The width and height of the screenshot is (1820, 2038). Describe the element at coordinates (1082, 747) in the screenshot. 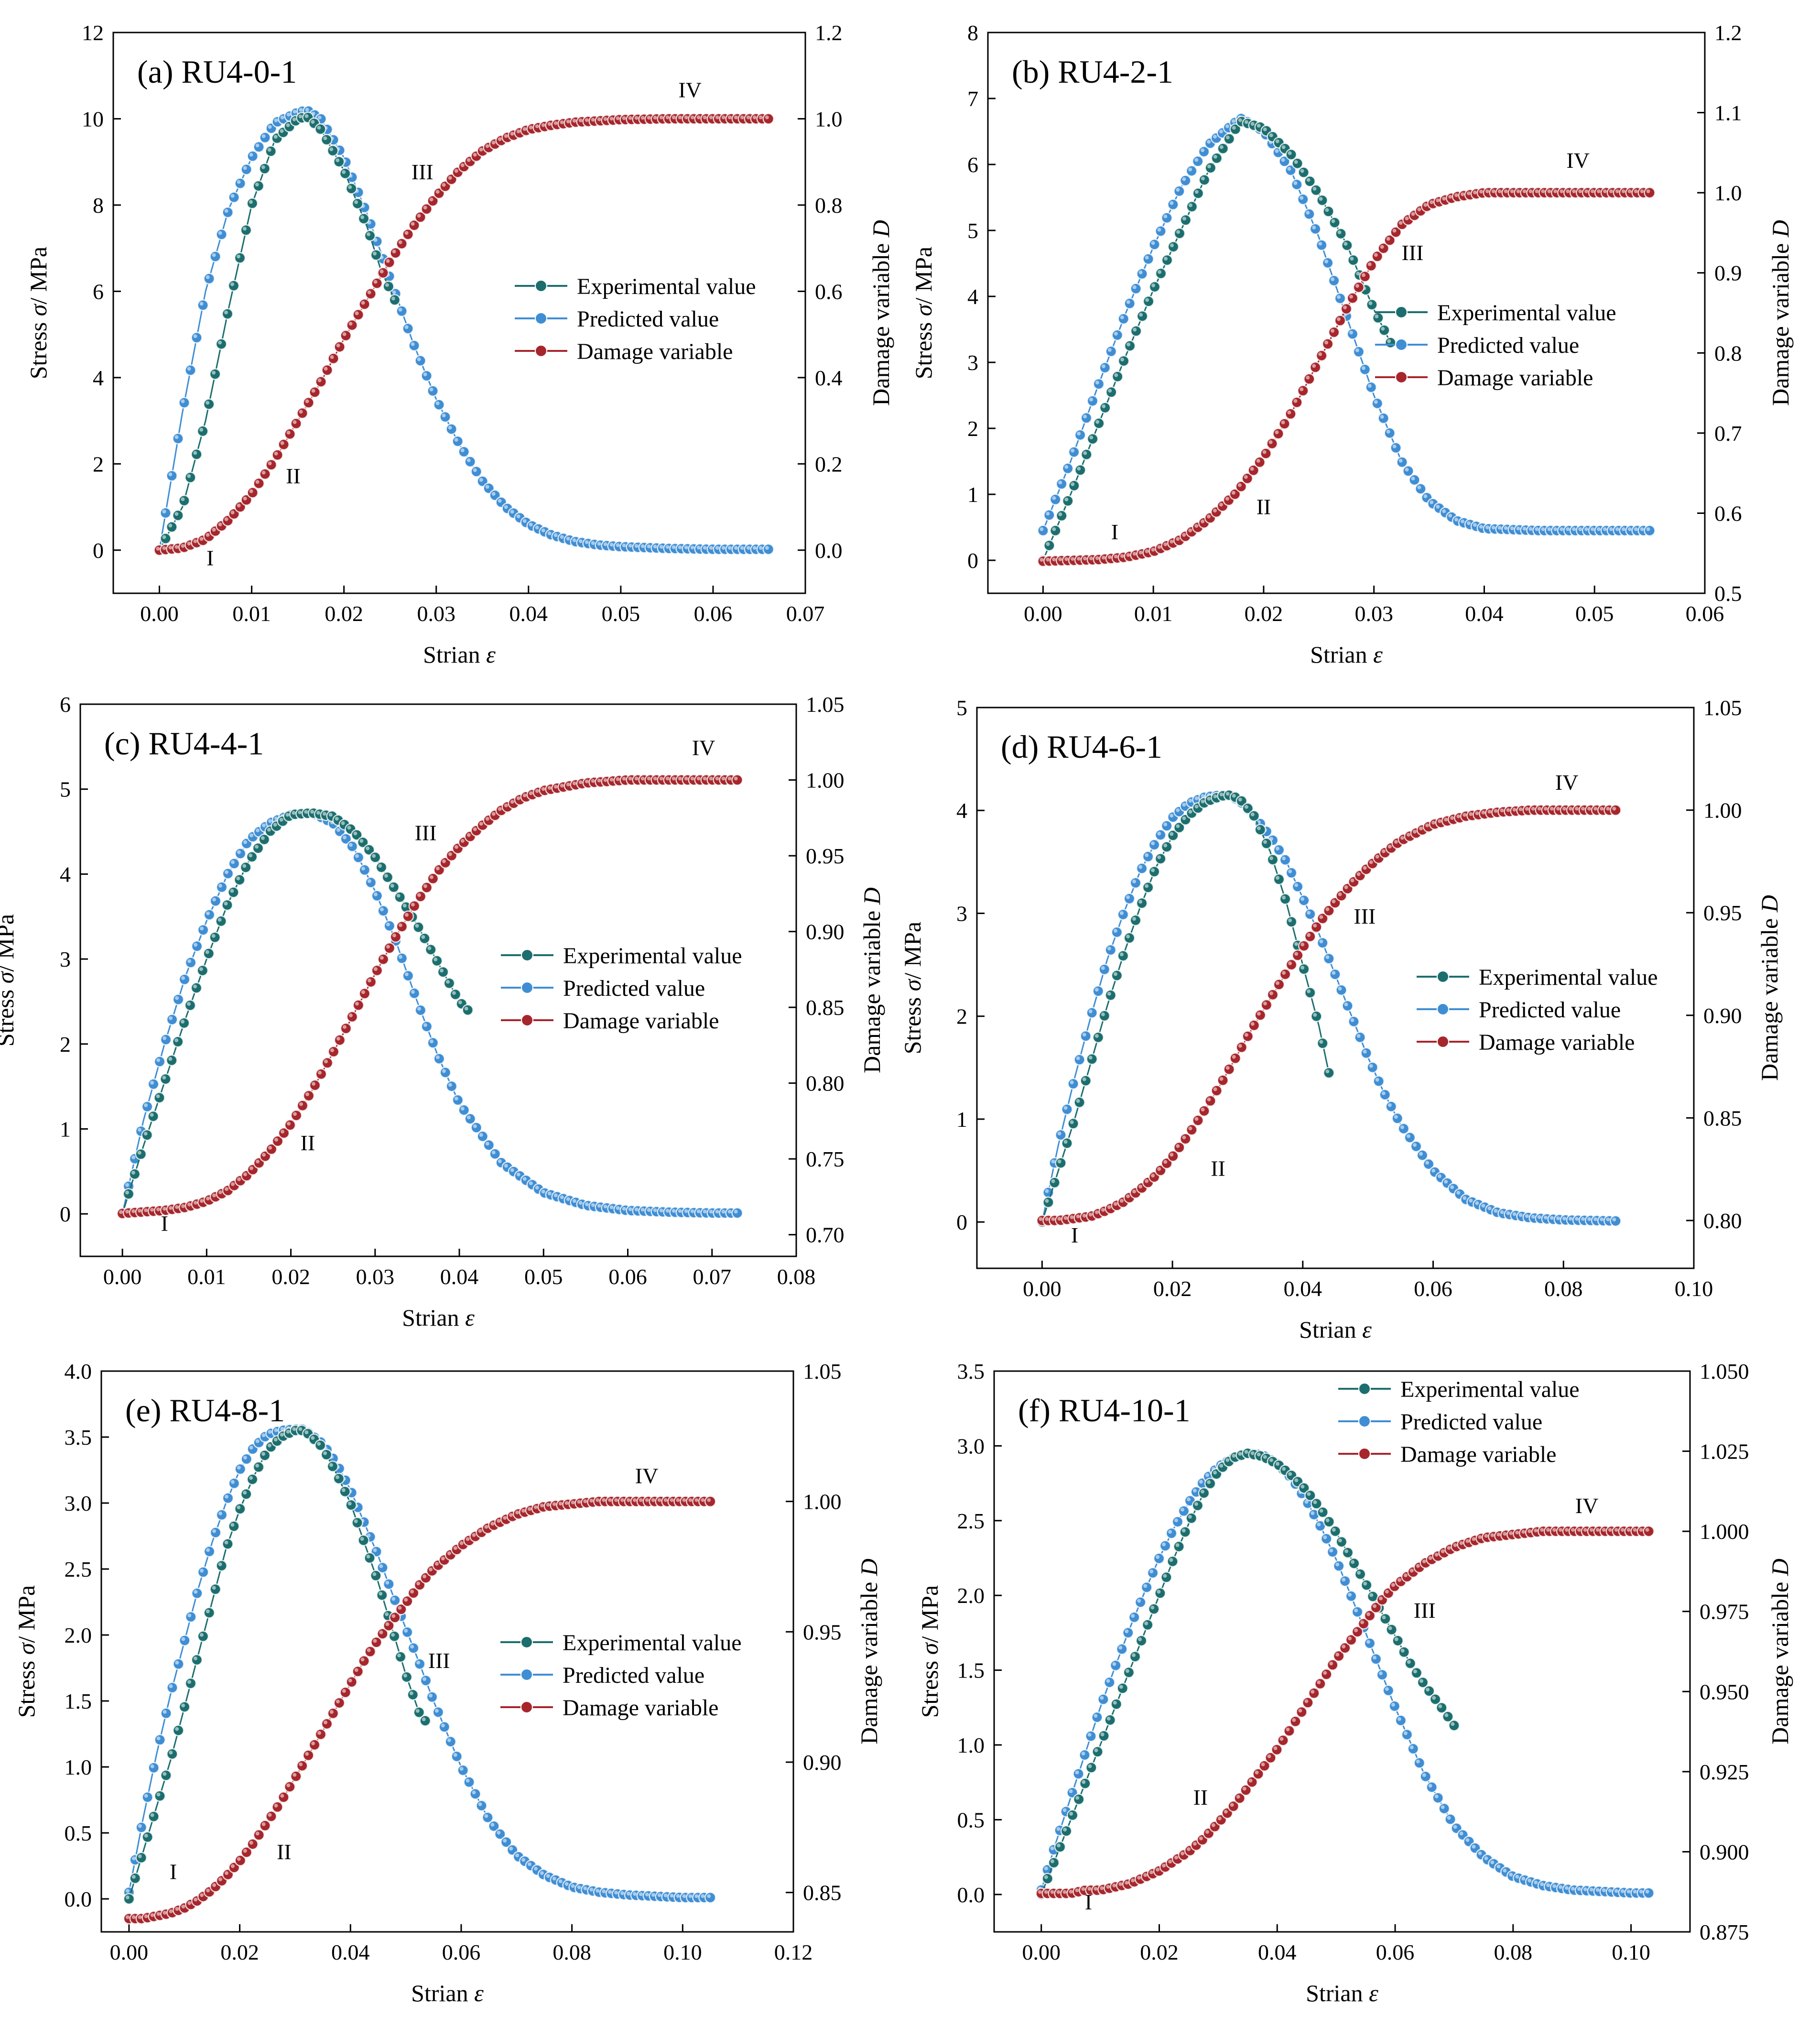

I see `panel-title: (d) RU4-6-1` at that location.